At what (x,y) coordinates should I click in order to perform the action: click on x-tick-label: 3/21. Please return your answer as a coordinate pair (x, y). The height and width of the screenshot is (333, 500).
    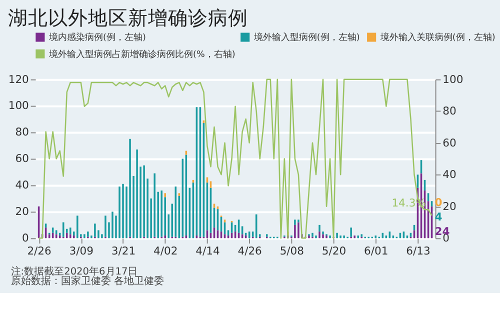
    Looking at the image, I should click on (123, 251).